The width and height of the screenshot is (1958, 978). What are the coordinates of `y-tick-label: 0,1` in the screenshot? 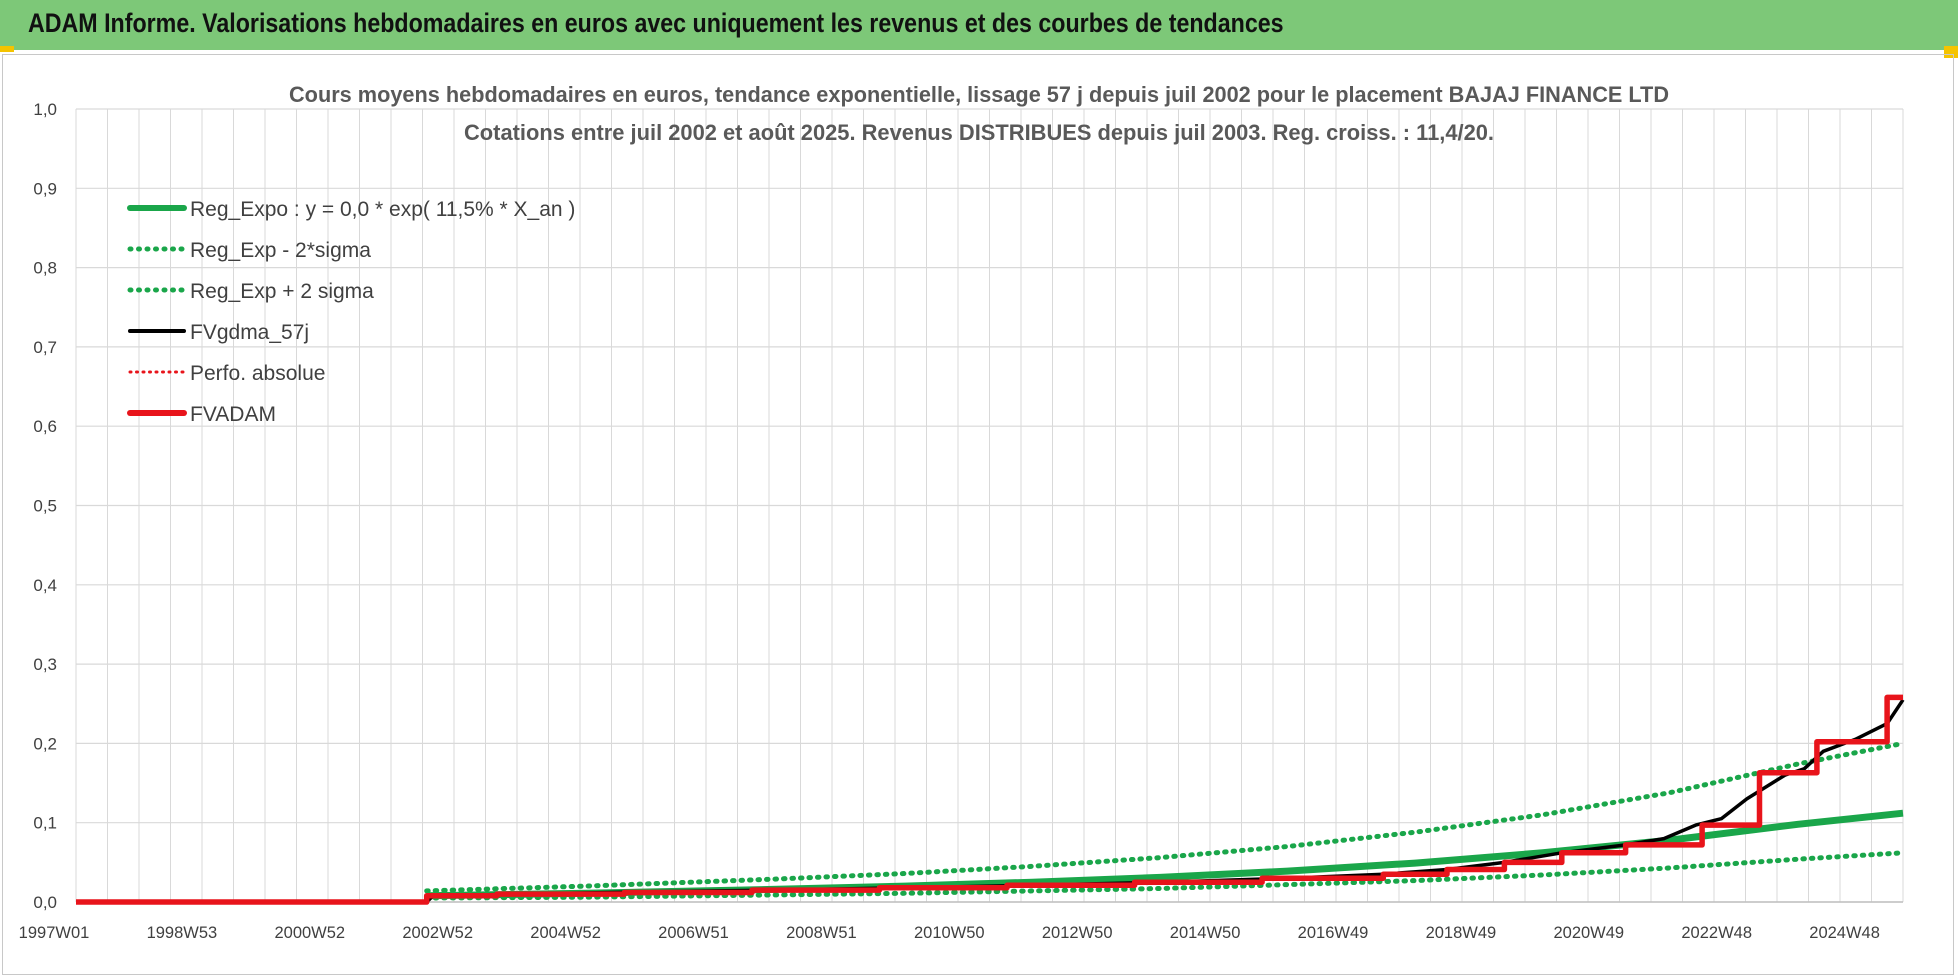 It's located at (45, 823).